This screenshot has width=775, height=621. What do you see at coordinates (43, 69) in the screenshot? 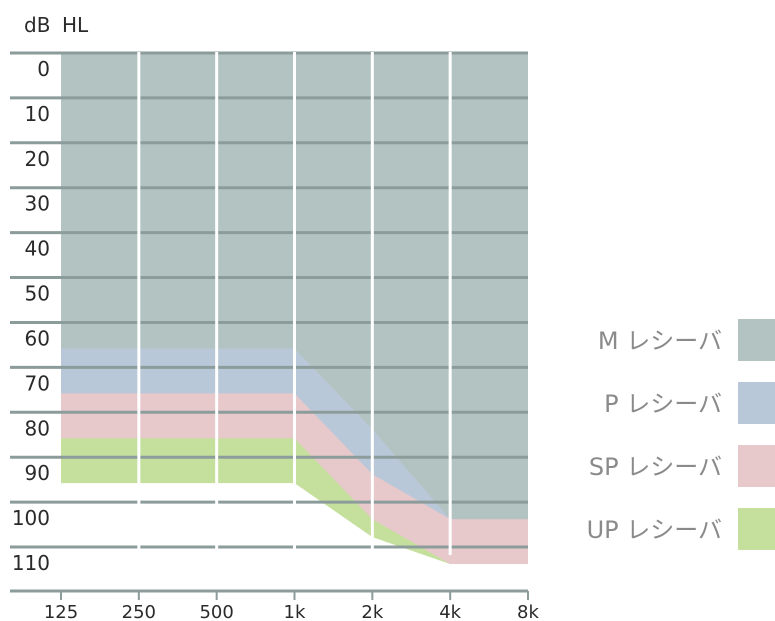
I see `y-tick-label: 0` at bounding box center [43, 69].